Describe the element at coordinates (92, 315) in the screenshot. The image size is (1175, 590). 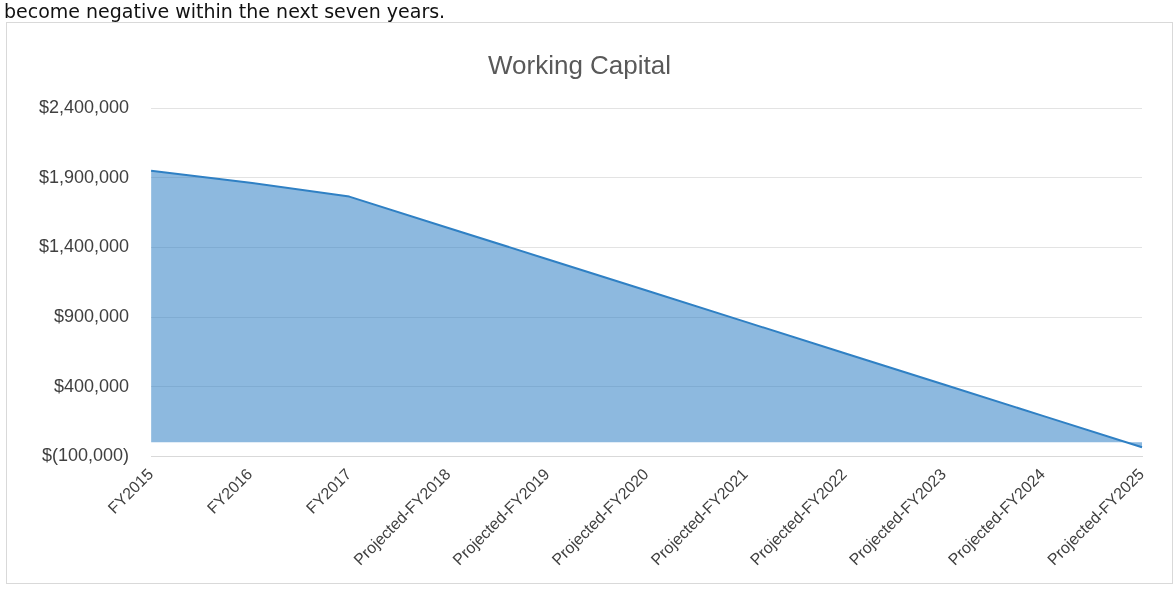
I see `y-tick-label: $900,000` at that location.